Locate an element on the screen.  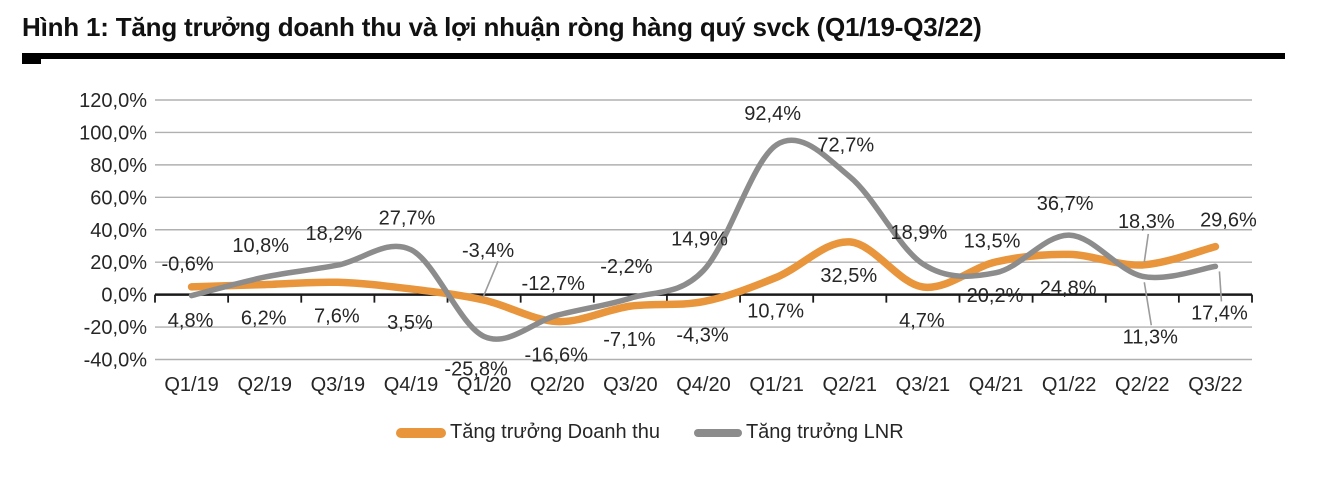
data-label: 72,7% is located at coordinates (845, 146).